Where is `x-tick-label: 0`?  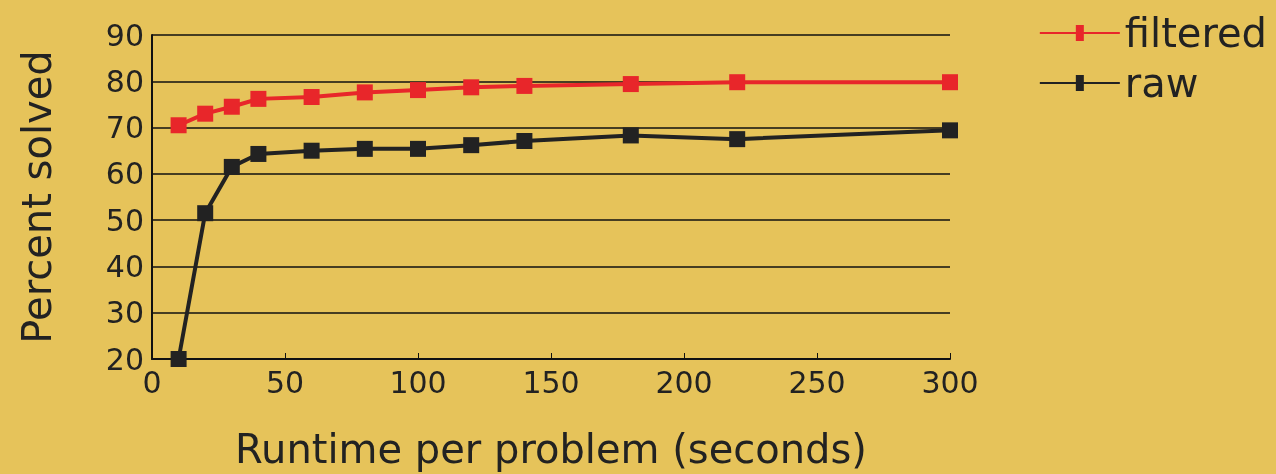
x-tick-label: 0 is located at coordinates (152, 382).